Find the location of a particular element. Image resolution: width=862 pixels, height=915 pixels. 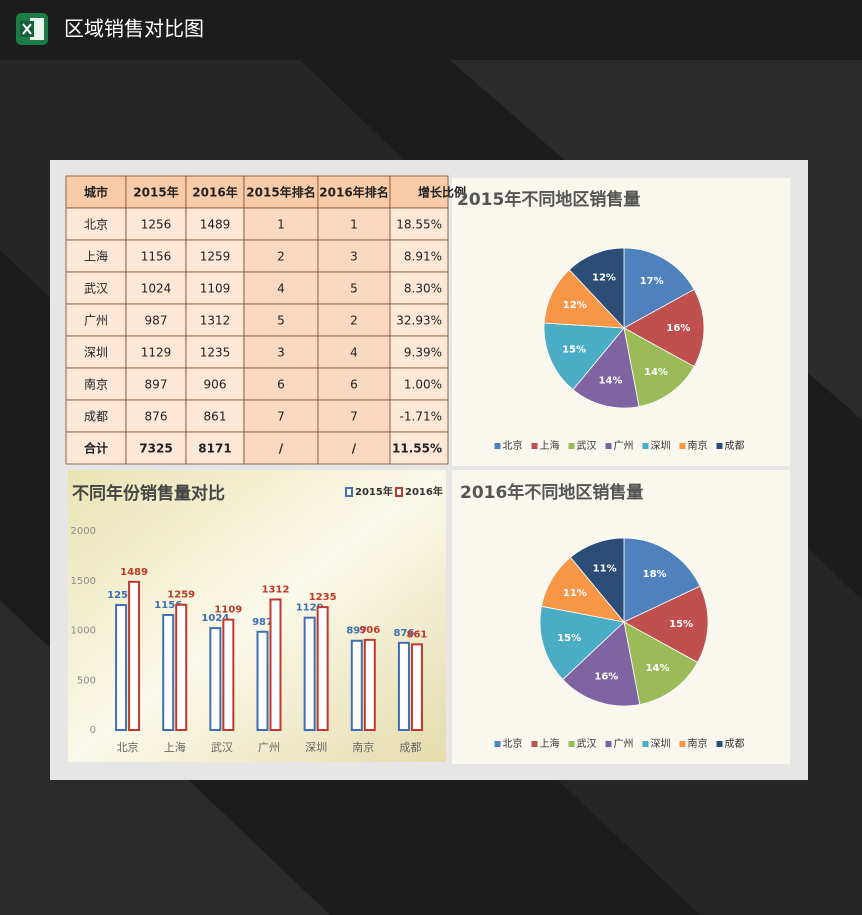

y-tick-label: 1000 is located at coordinates (83, 631).